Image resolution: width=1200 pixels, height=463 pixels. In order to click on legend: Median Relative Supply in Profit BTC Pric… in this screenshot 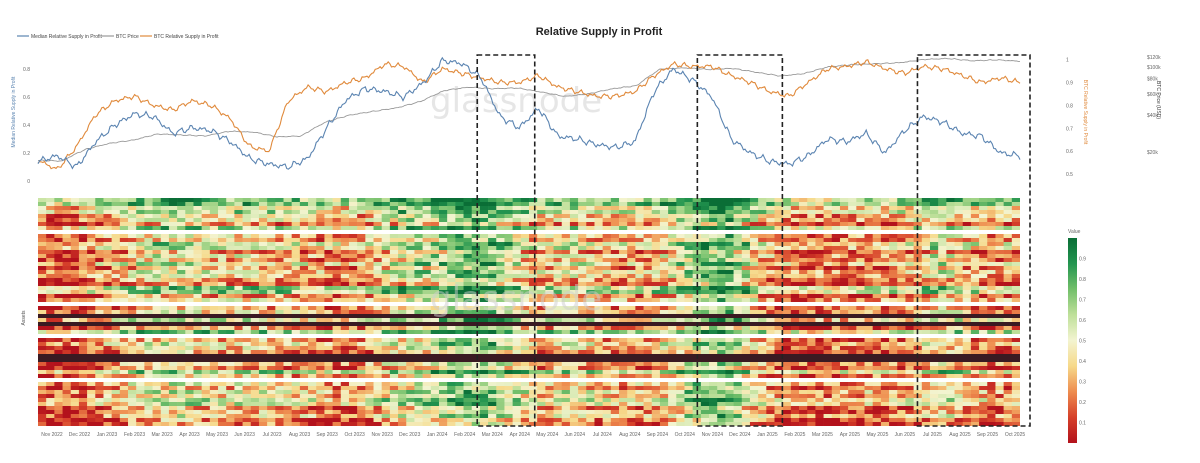, I will do `click(118, 37)`.